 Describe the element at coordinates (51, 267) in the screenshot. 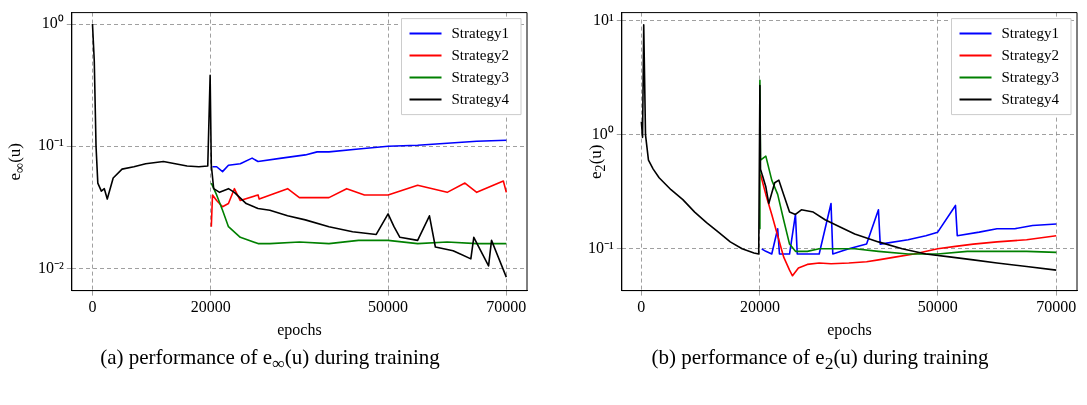

I see `y-tick-label: 10⁻²` at that location.